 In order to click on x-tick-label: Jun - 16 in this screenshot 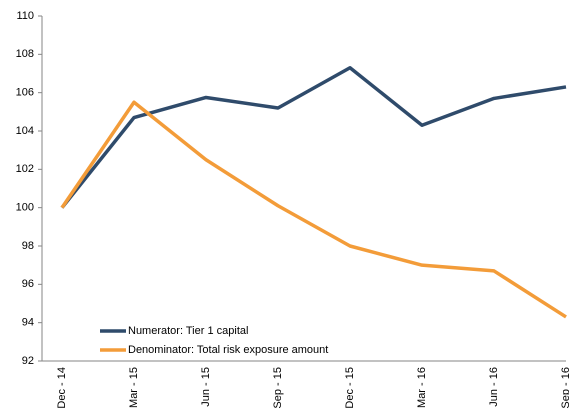, I will do `click(494, 387)`.